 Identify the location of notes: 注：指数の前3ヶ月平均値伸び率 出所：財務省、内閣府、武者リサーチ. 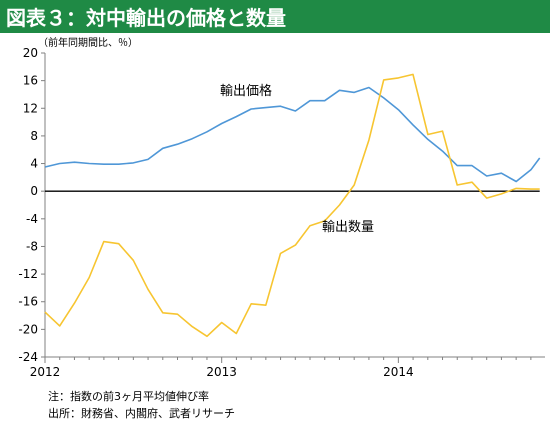
(141, 405).